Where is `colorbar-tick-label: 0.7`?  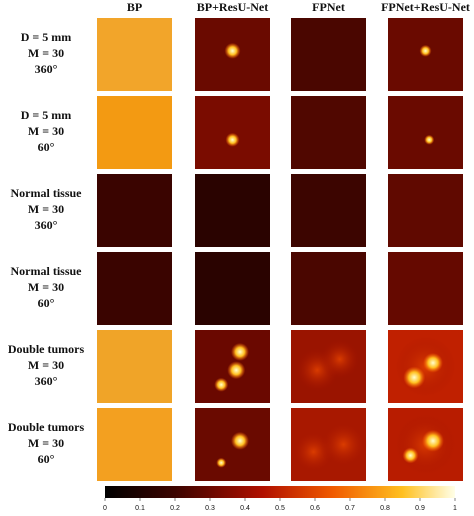 colorbar-tick-label: 0.7 is located at coordinates (350, 508).